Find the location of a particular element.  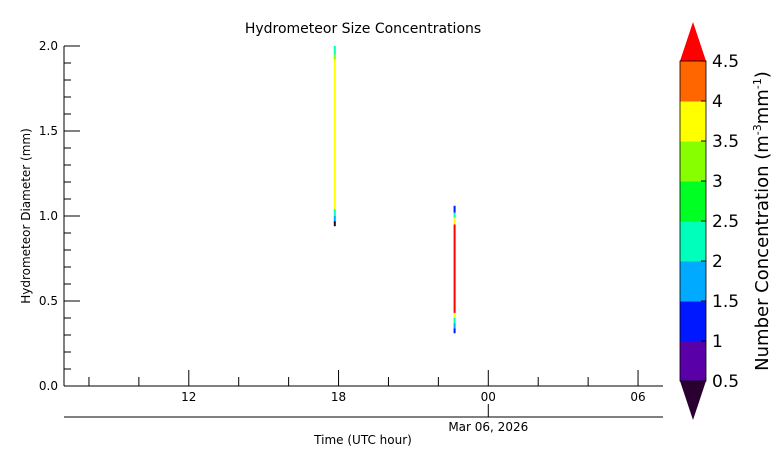

x-tick-label: 12 is located at coordinates (188, 397).